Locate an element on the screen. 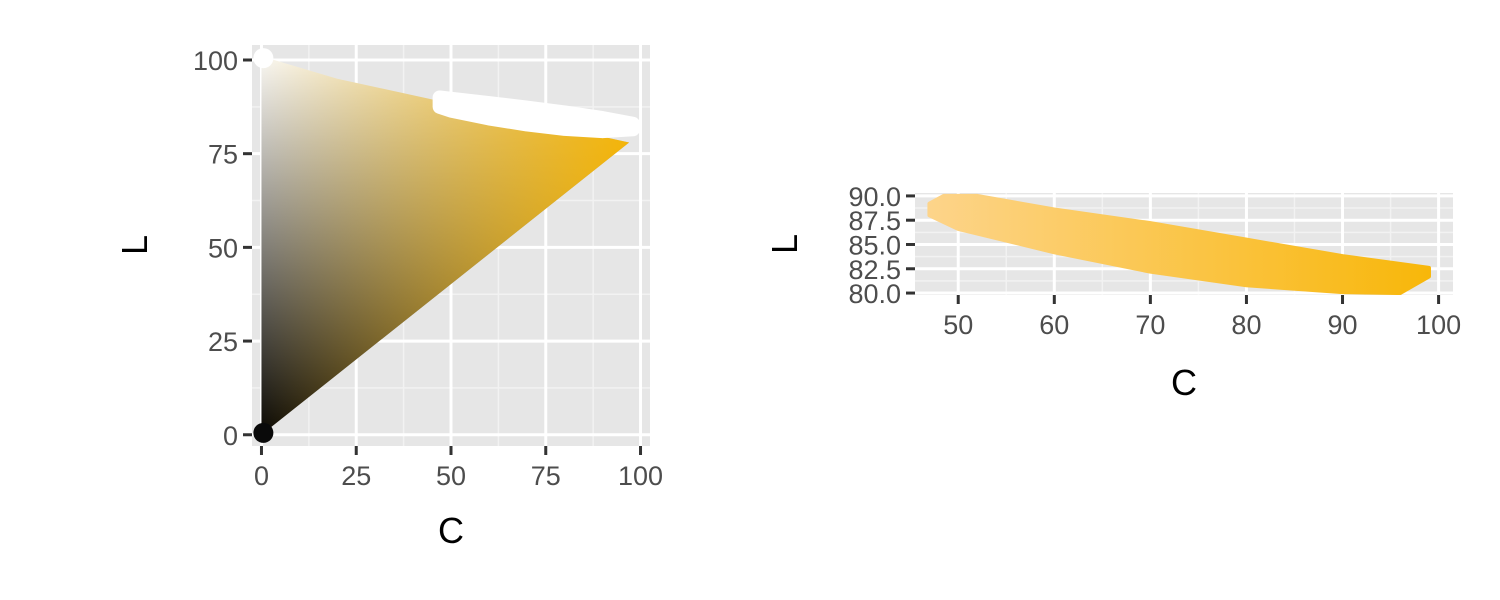 The width and height of the screenshot is (1500, 600). right-x-axis: 50 60 70 80 90 100 is located at coordinates (1202, 317).